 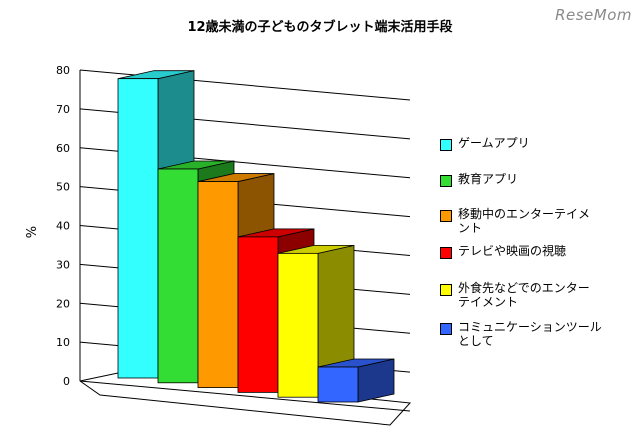 I want to click on legend-label: コミュニケーションツール として, so click(x=530, y=334).